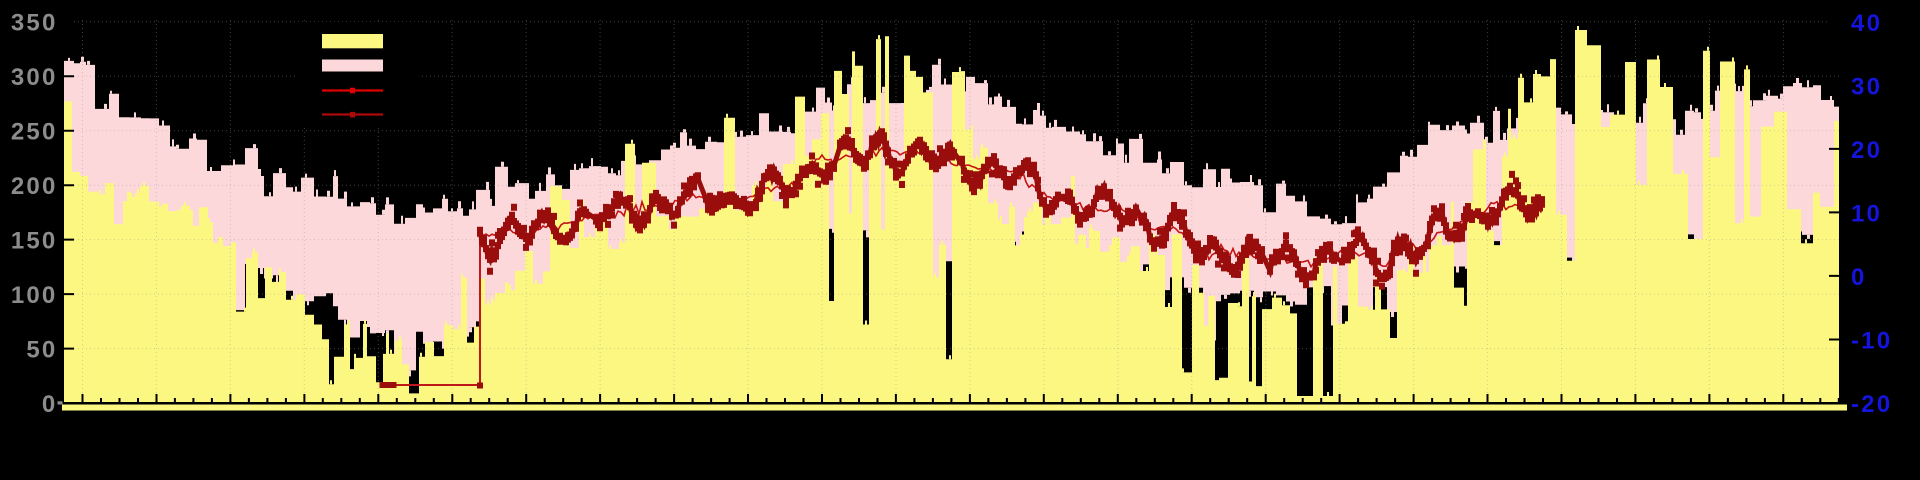  Describe the element at coordinates (34, 240) in the screenshot. I see `svg-text: 150` at that location.